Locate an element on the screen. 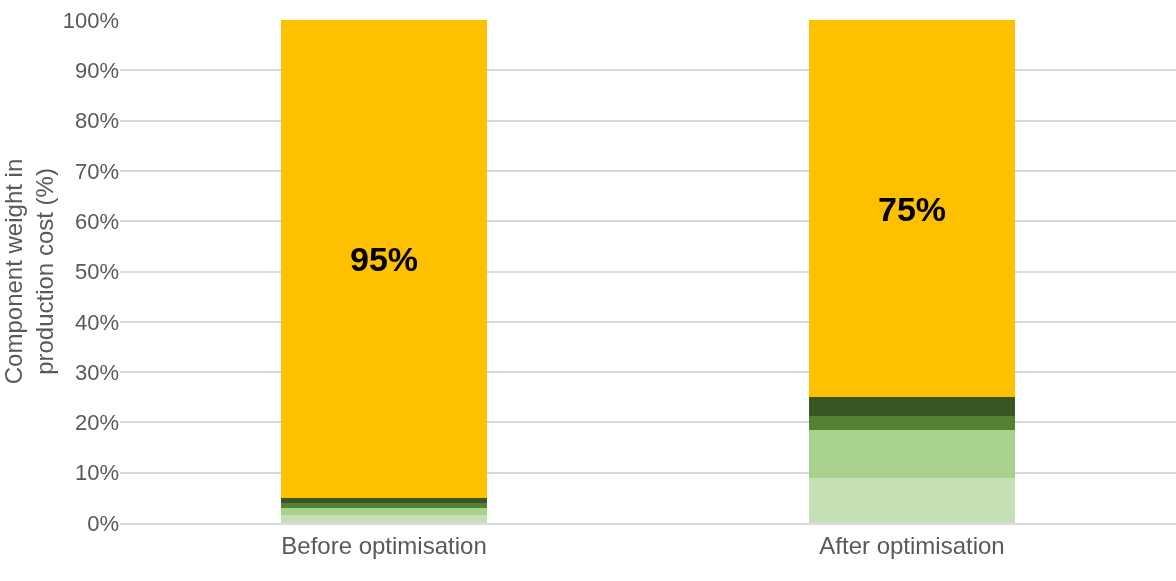 The width and height of the screenshot is (1176, 581). y-tick-label: 0% is located at coordinates (103, 523).